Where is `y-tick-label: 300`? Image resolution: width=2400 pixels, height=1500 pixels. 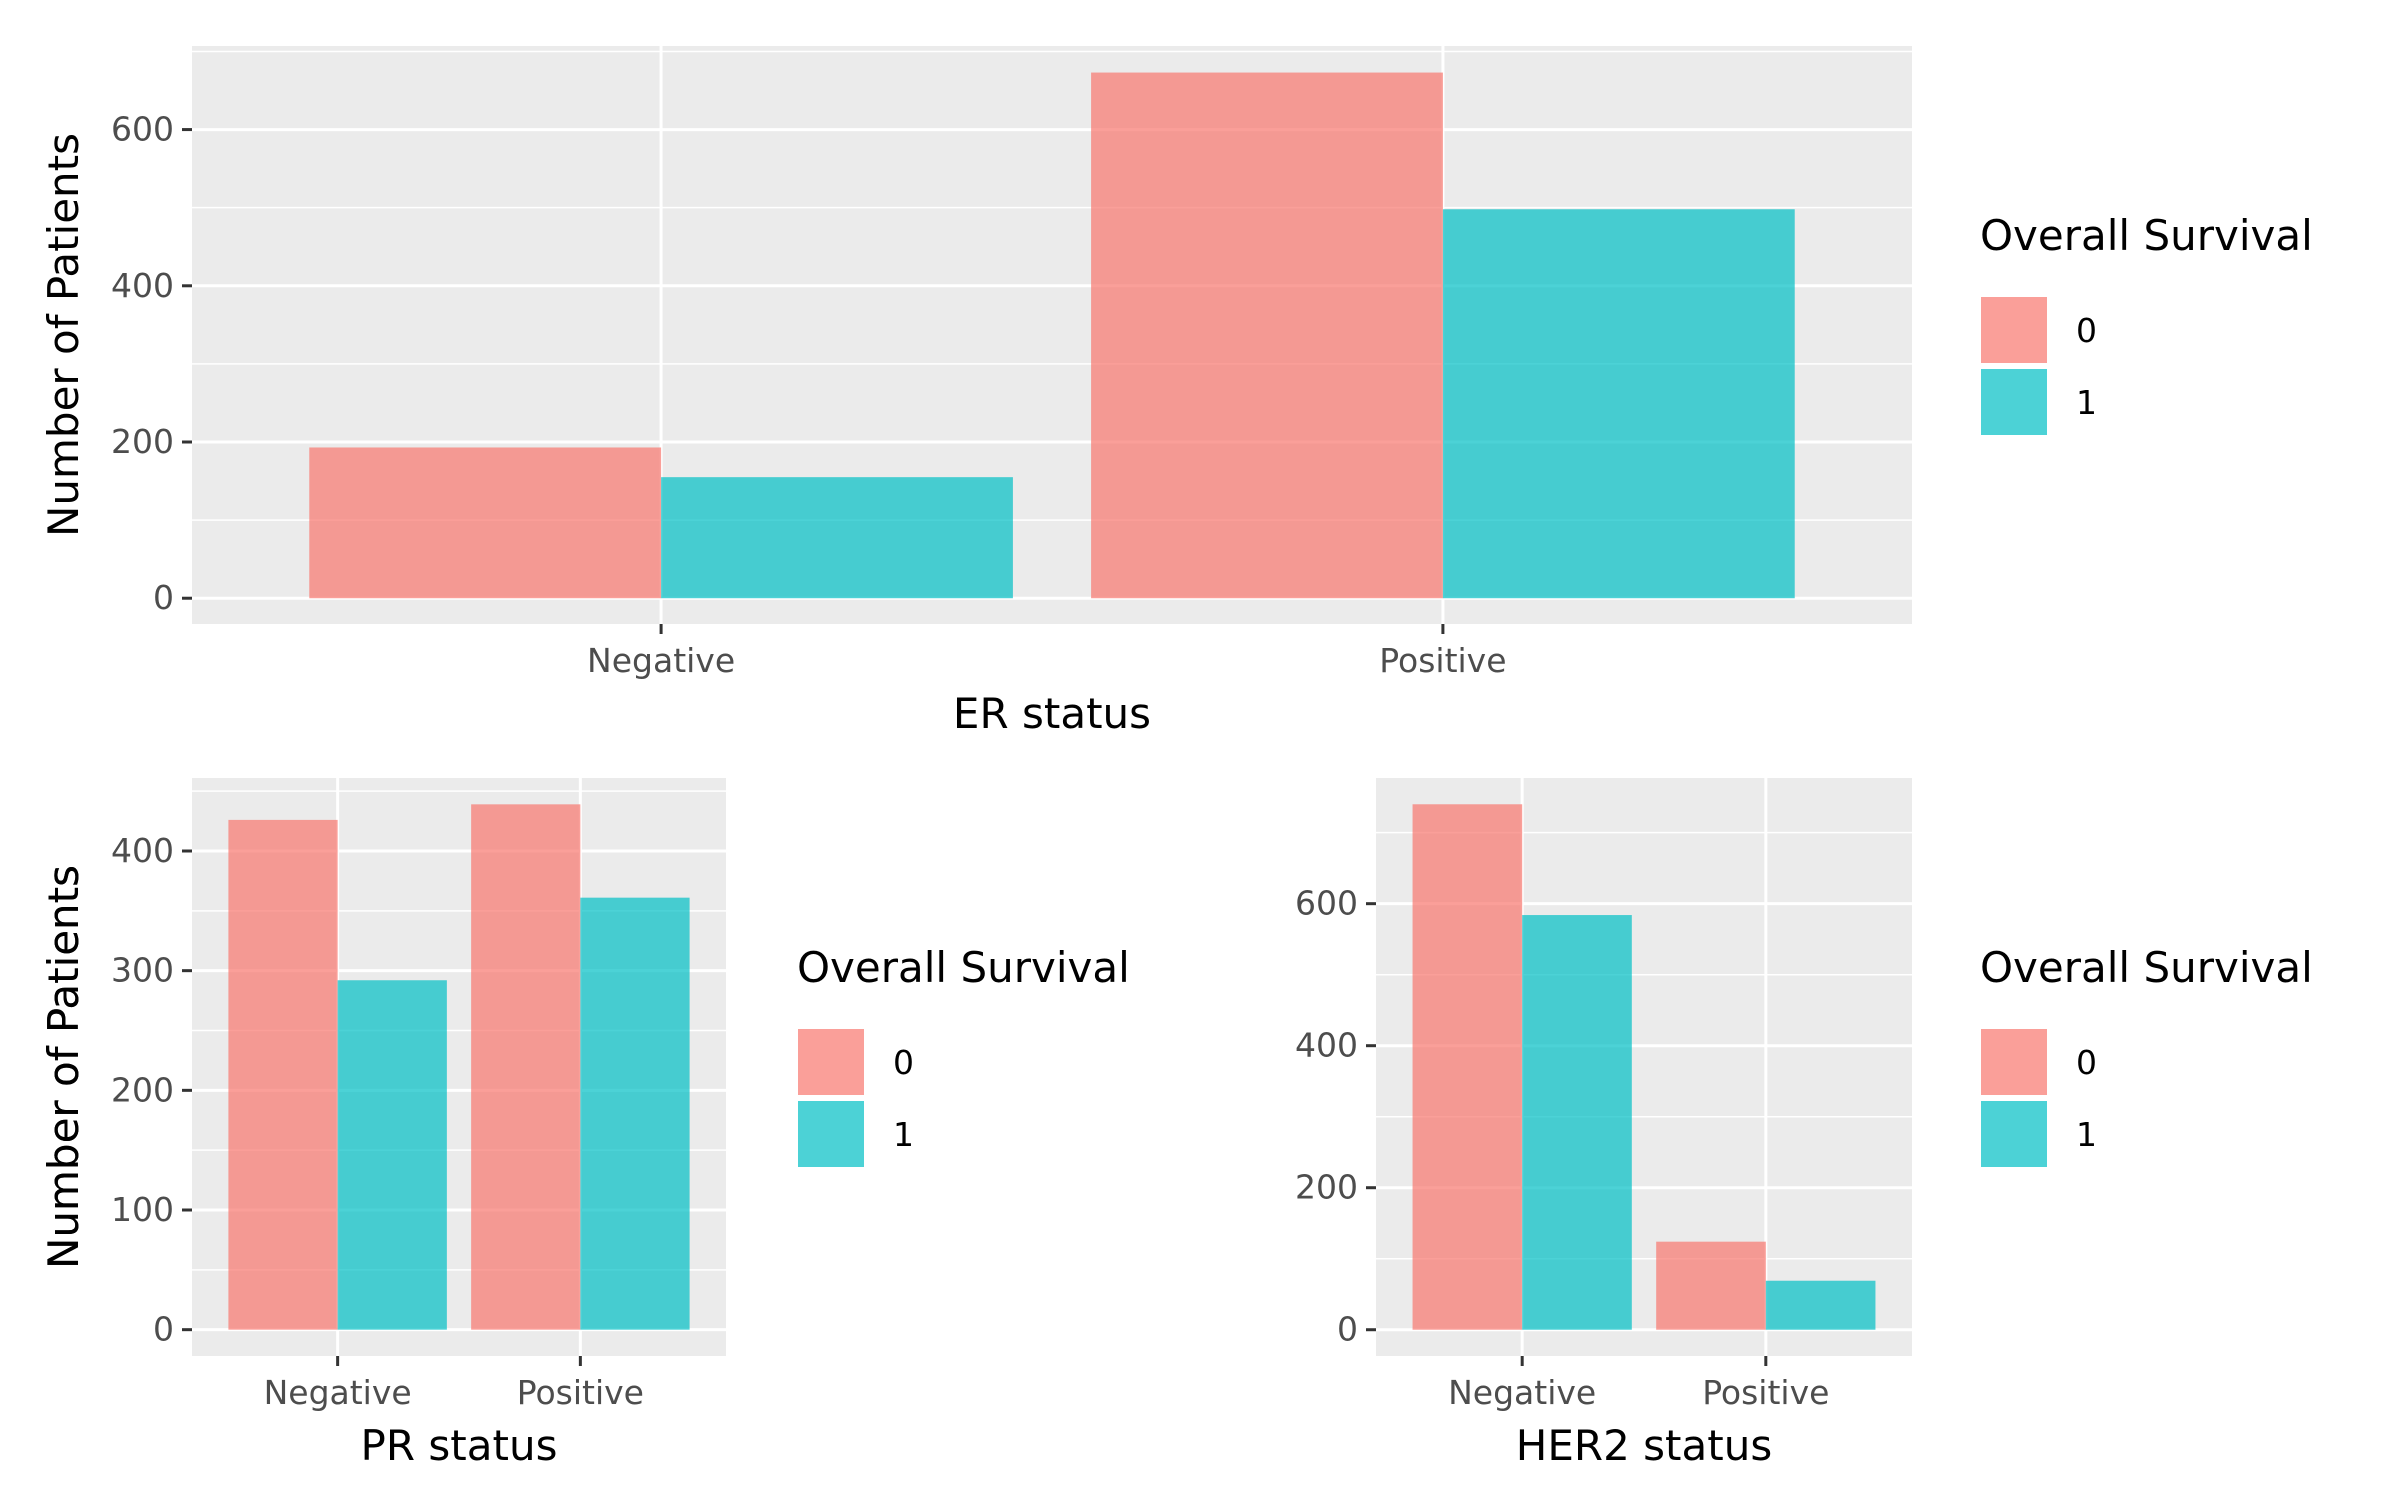 y-tick-label: 300 is located at coordinates (142, 970).